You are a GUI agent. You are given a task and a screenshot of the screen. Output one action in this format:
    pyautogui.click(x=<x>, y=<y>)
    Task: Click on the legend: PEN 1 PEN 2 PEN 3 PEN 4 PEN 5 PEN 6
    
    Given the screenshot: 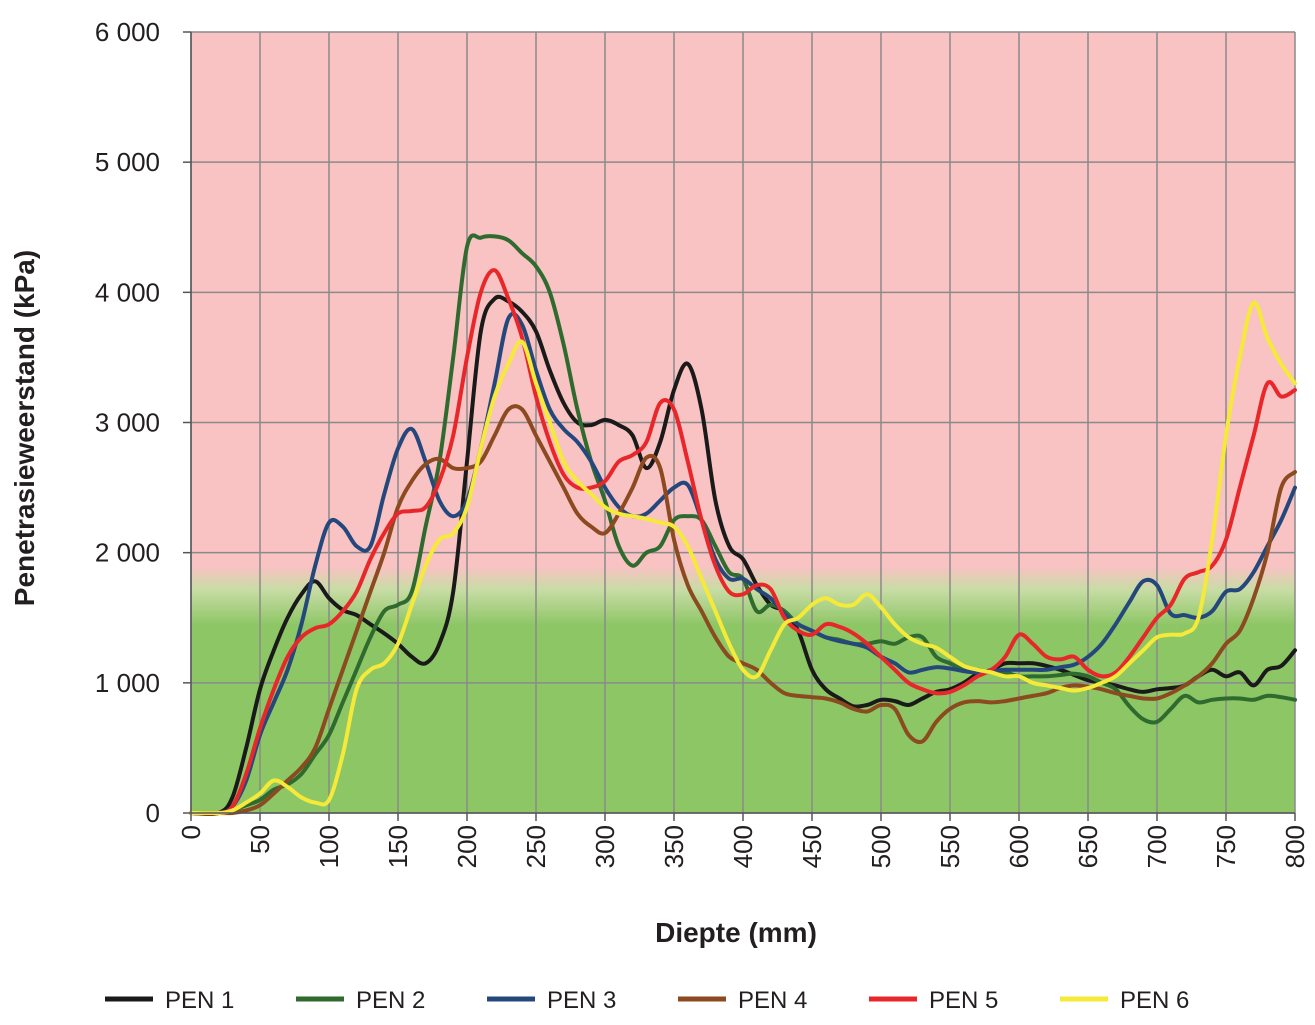 What is the action you would take?
    pyautogui.click(x=647, y=1000)
    